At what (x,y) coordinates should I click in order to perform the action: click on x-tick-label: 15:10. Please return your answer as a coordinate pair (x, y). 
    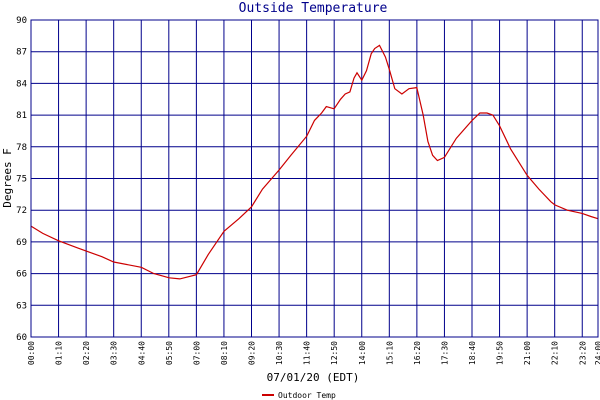
    Looking at the image, I should click on (389, 353).